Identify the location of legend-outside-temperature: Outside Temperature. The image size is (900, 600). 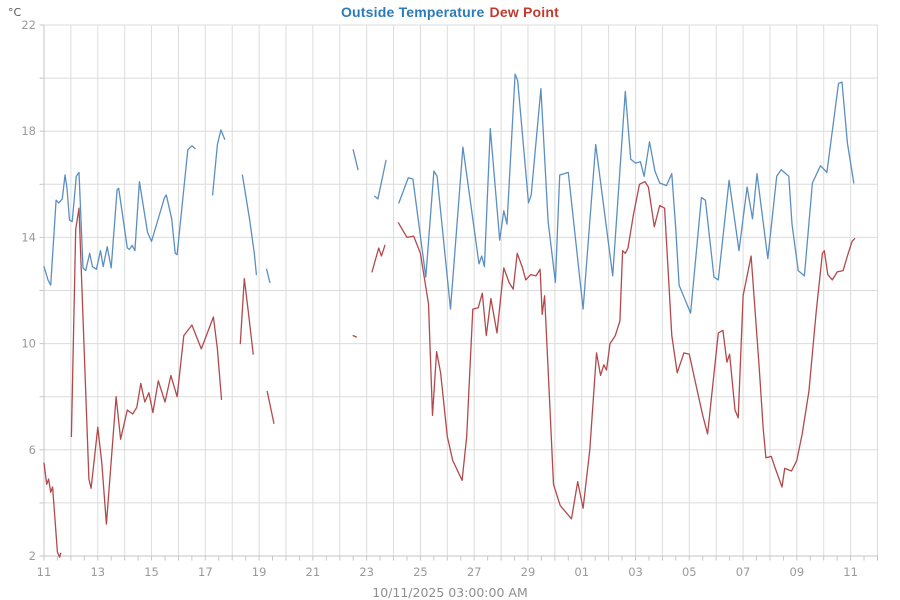
(412, 12).